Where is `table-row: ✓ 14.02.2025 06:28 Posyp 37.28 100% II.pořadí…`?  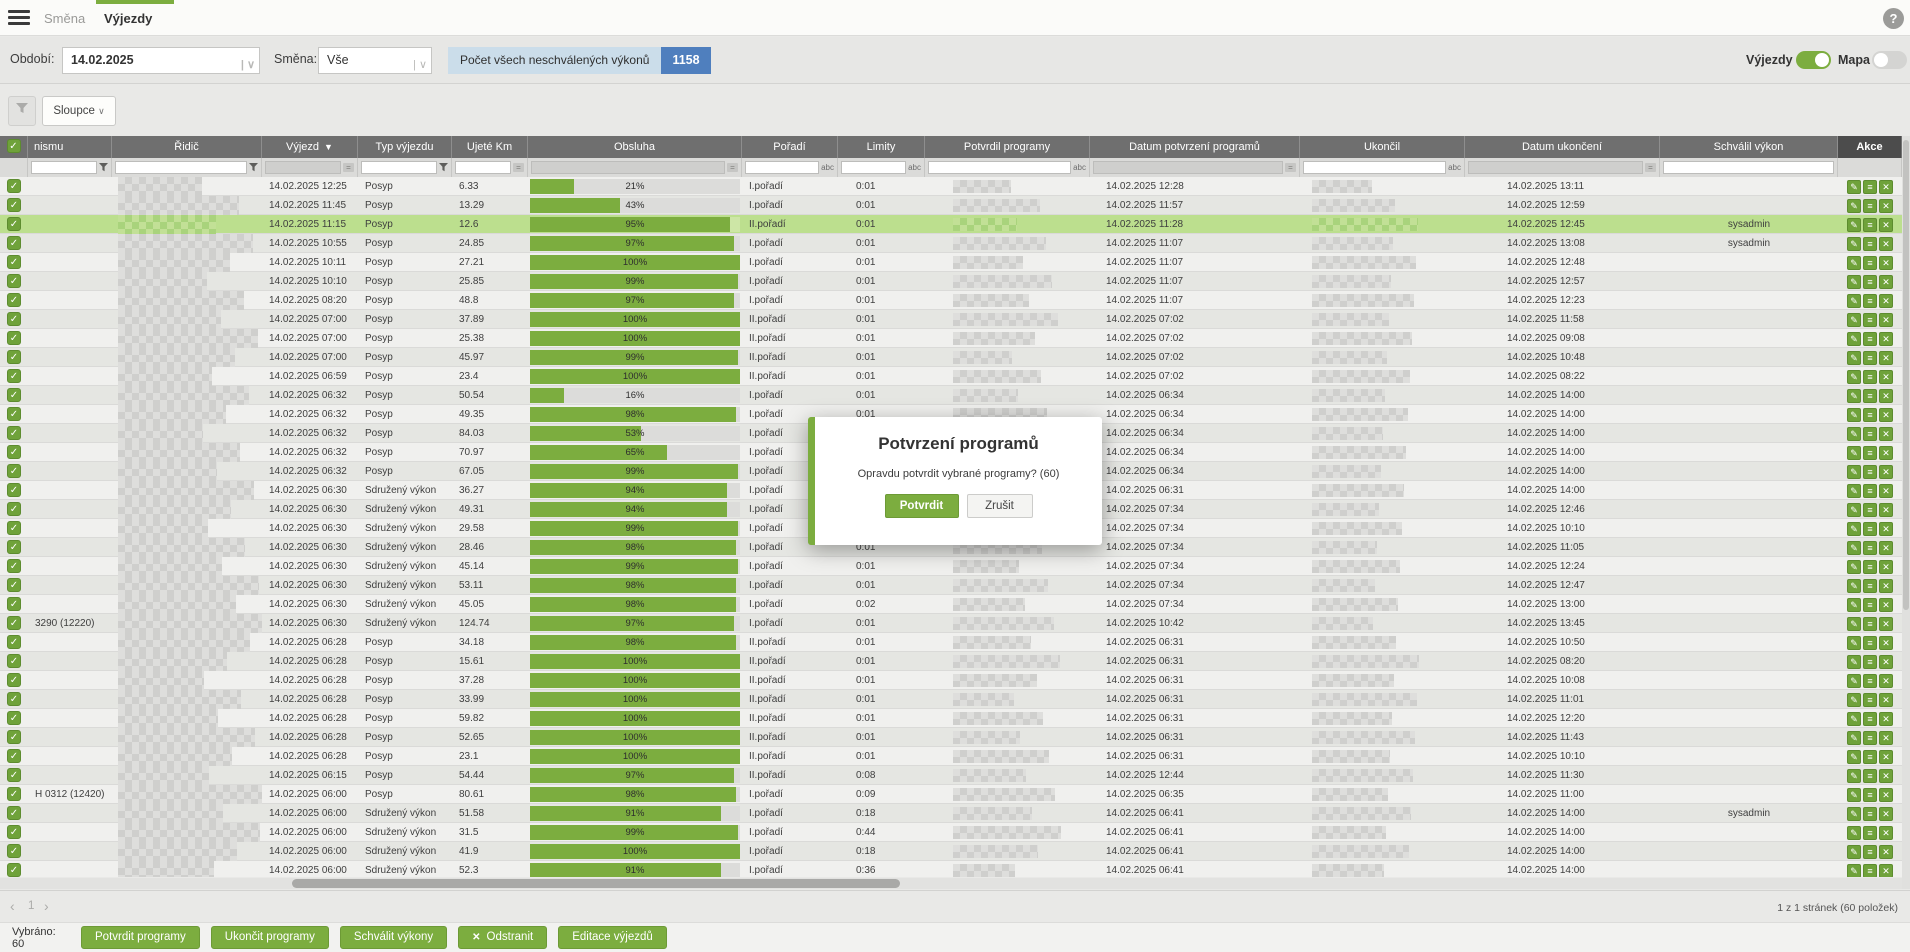
table-row: ✓ 14.02.2025 06:28 Posyp 37.28 100% II.pořadí… is located at coordinates (951, 680).